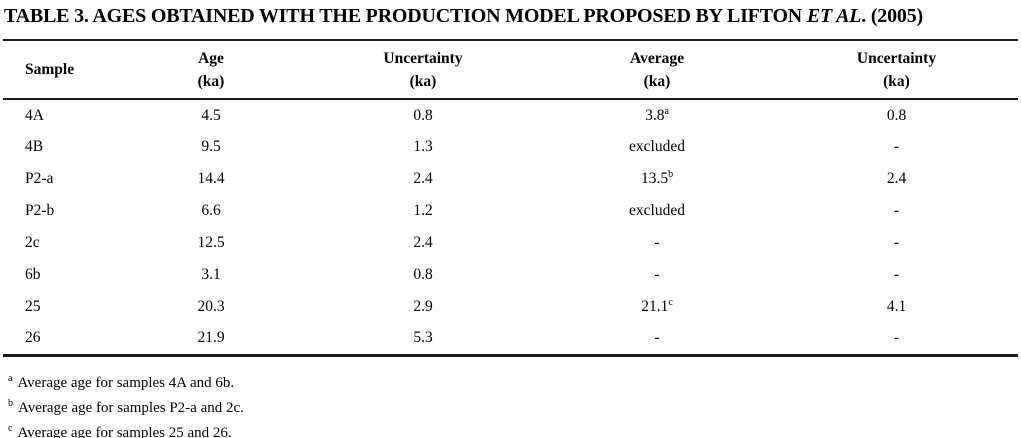 The height and width of the screenshot is (438, 1021). I want to click on cell-age: 21.9, so click(211, 340).